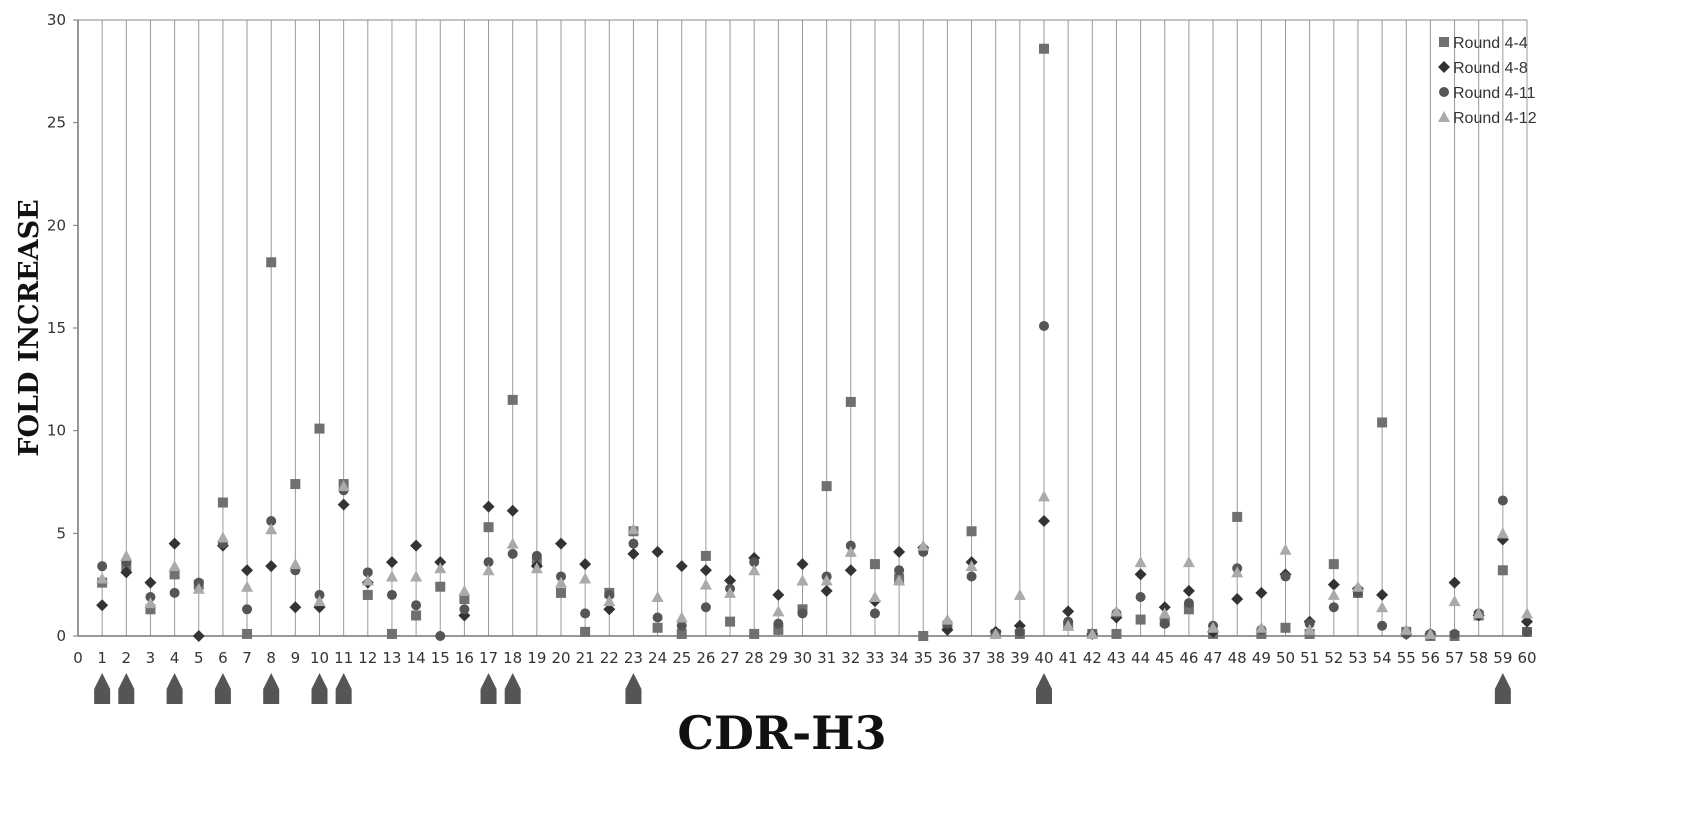 This screenshot has height=818, width=1690. I want to click on x-tick-label: 52, so click(1333, 658).